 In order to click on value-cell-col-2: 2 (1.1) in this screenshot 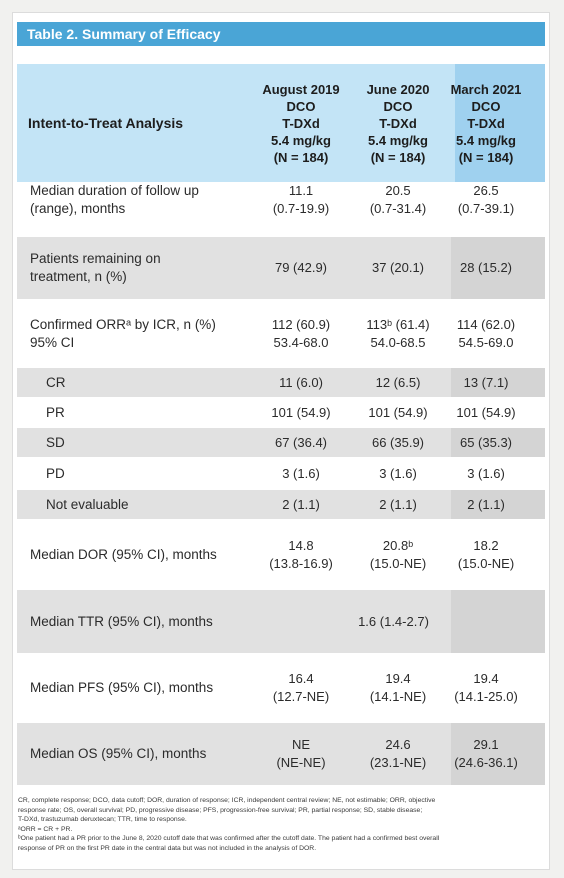, I will do `click(398, 504)`.